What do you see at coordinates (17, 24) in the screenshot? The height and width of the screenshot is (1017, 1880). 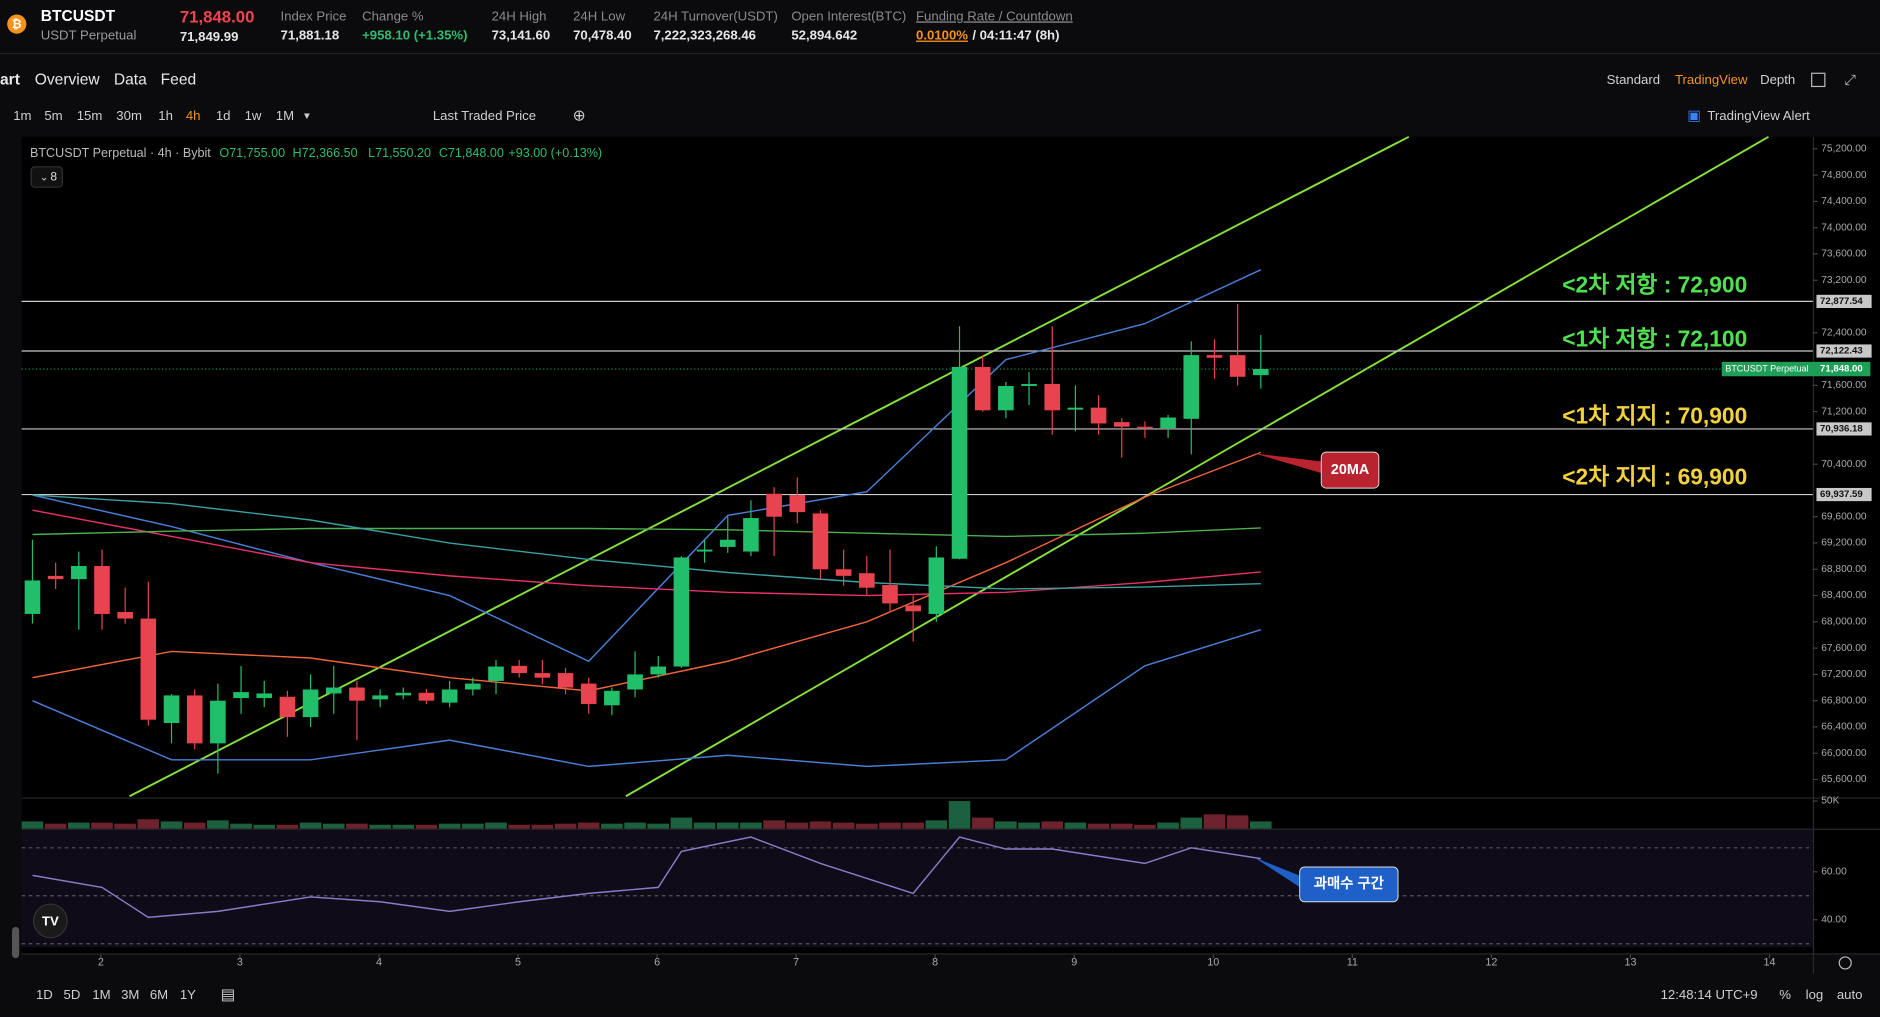 I see `coin-icon` at bounding box center [17, 24].